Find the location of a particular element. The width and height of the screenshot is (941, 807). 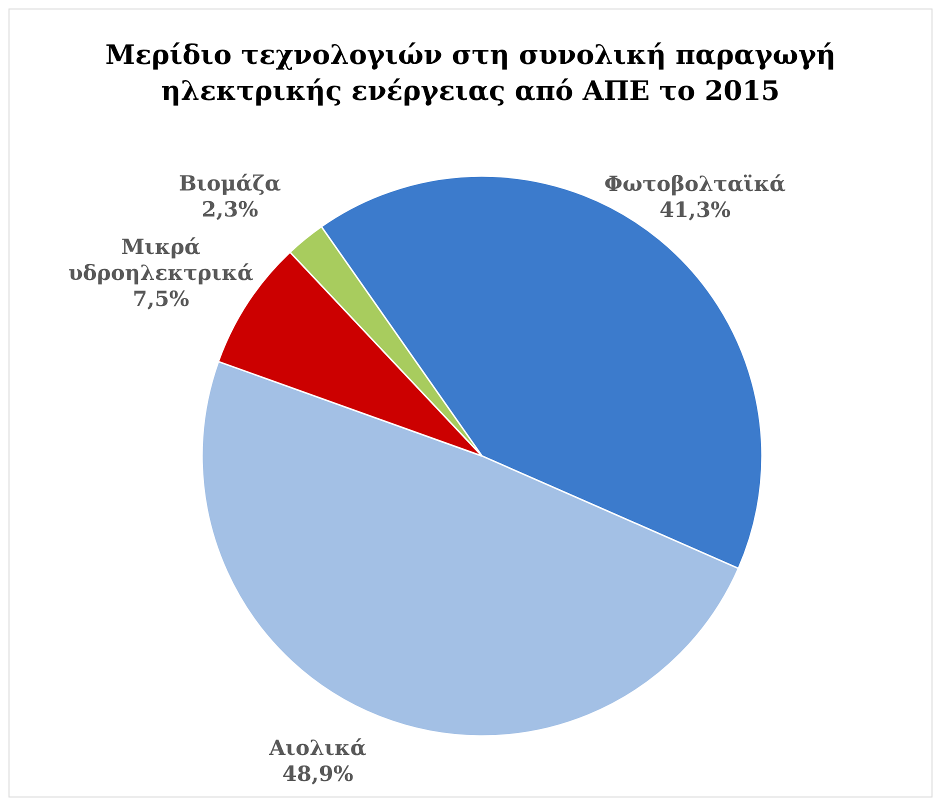

data-label: 2,3% is located at coordinates (230, 209).